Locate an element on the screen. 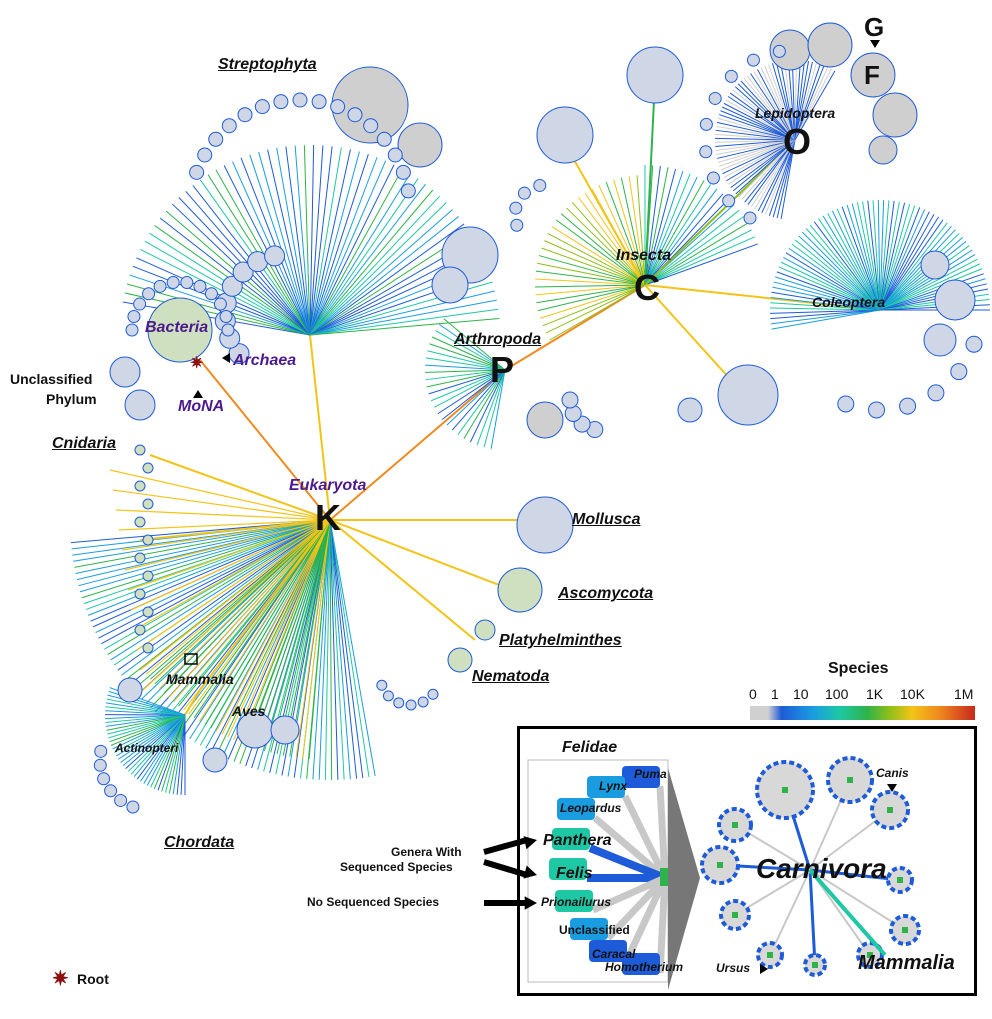 This screenshot has width=992, height=1019. root-star-icon: ✷ is located at coordinates (196, 363).